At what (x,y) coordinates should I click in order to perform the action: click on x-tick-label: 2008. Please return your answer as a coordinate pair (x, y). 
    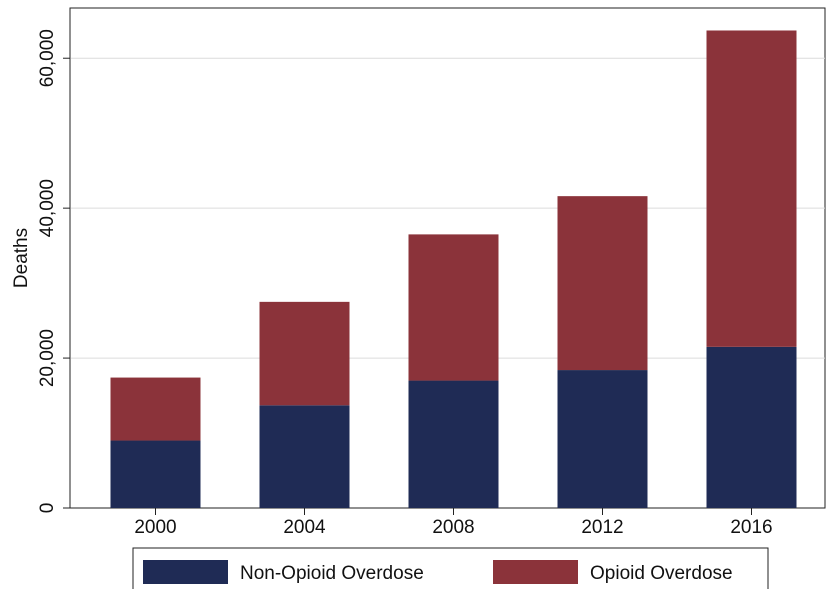
    Looking at the image, I should click on (453, 527).